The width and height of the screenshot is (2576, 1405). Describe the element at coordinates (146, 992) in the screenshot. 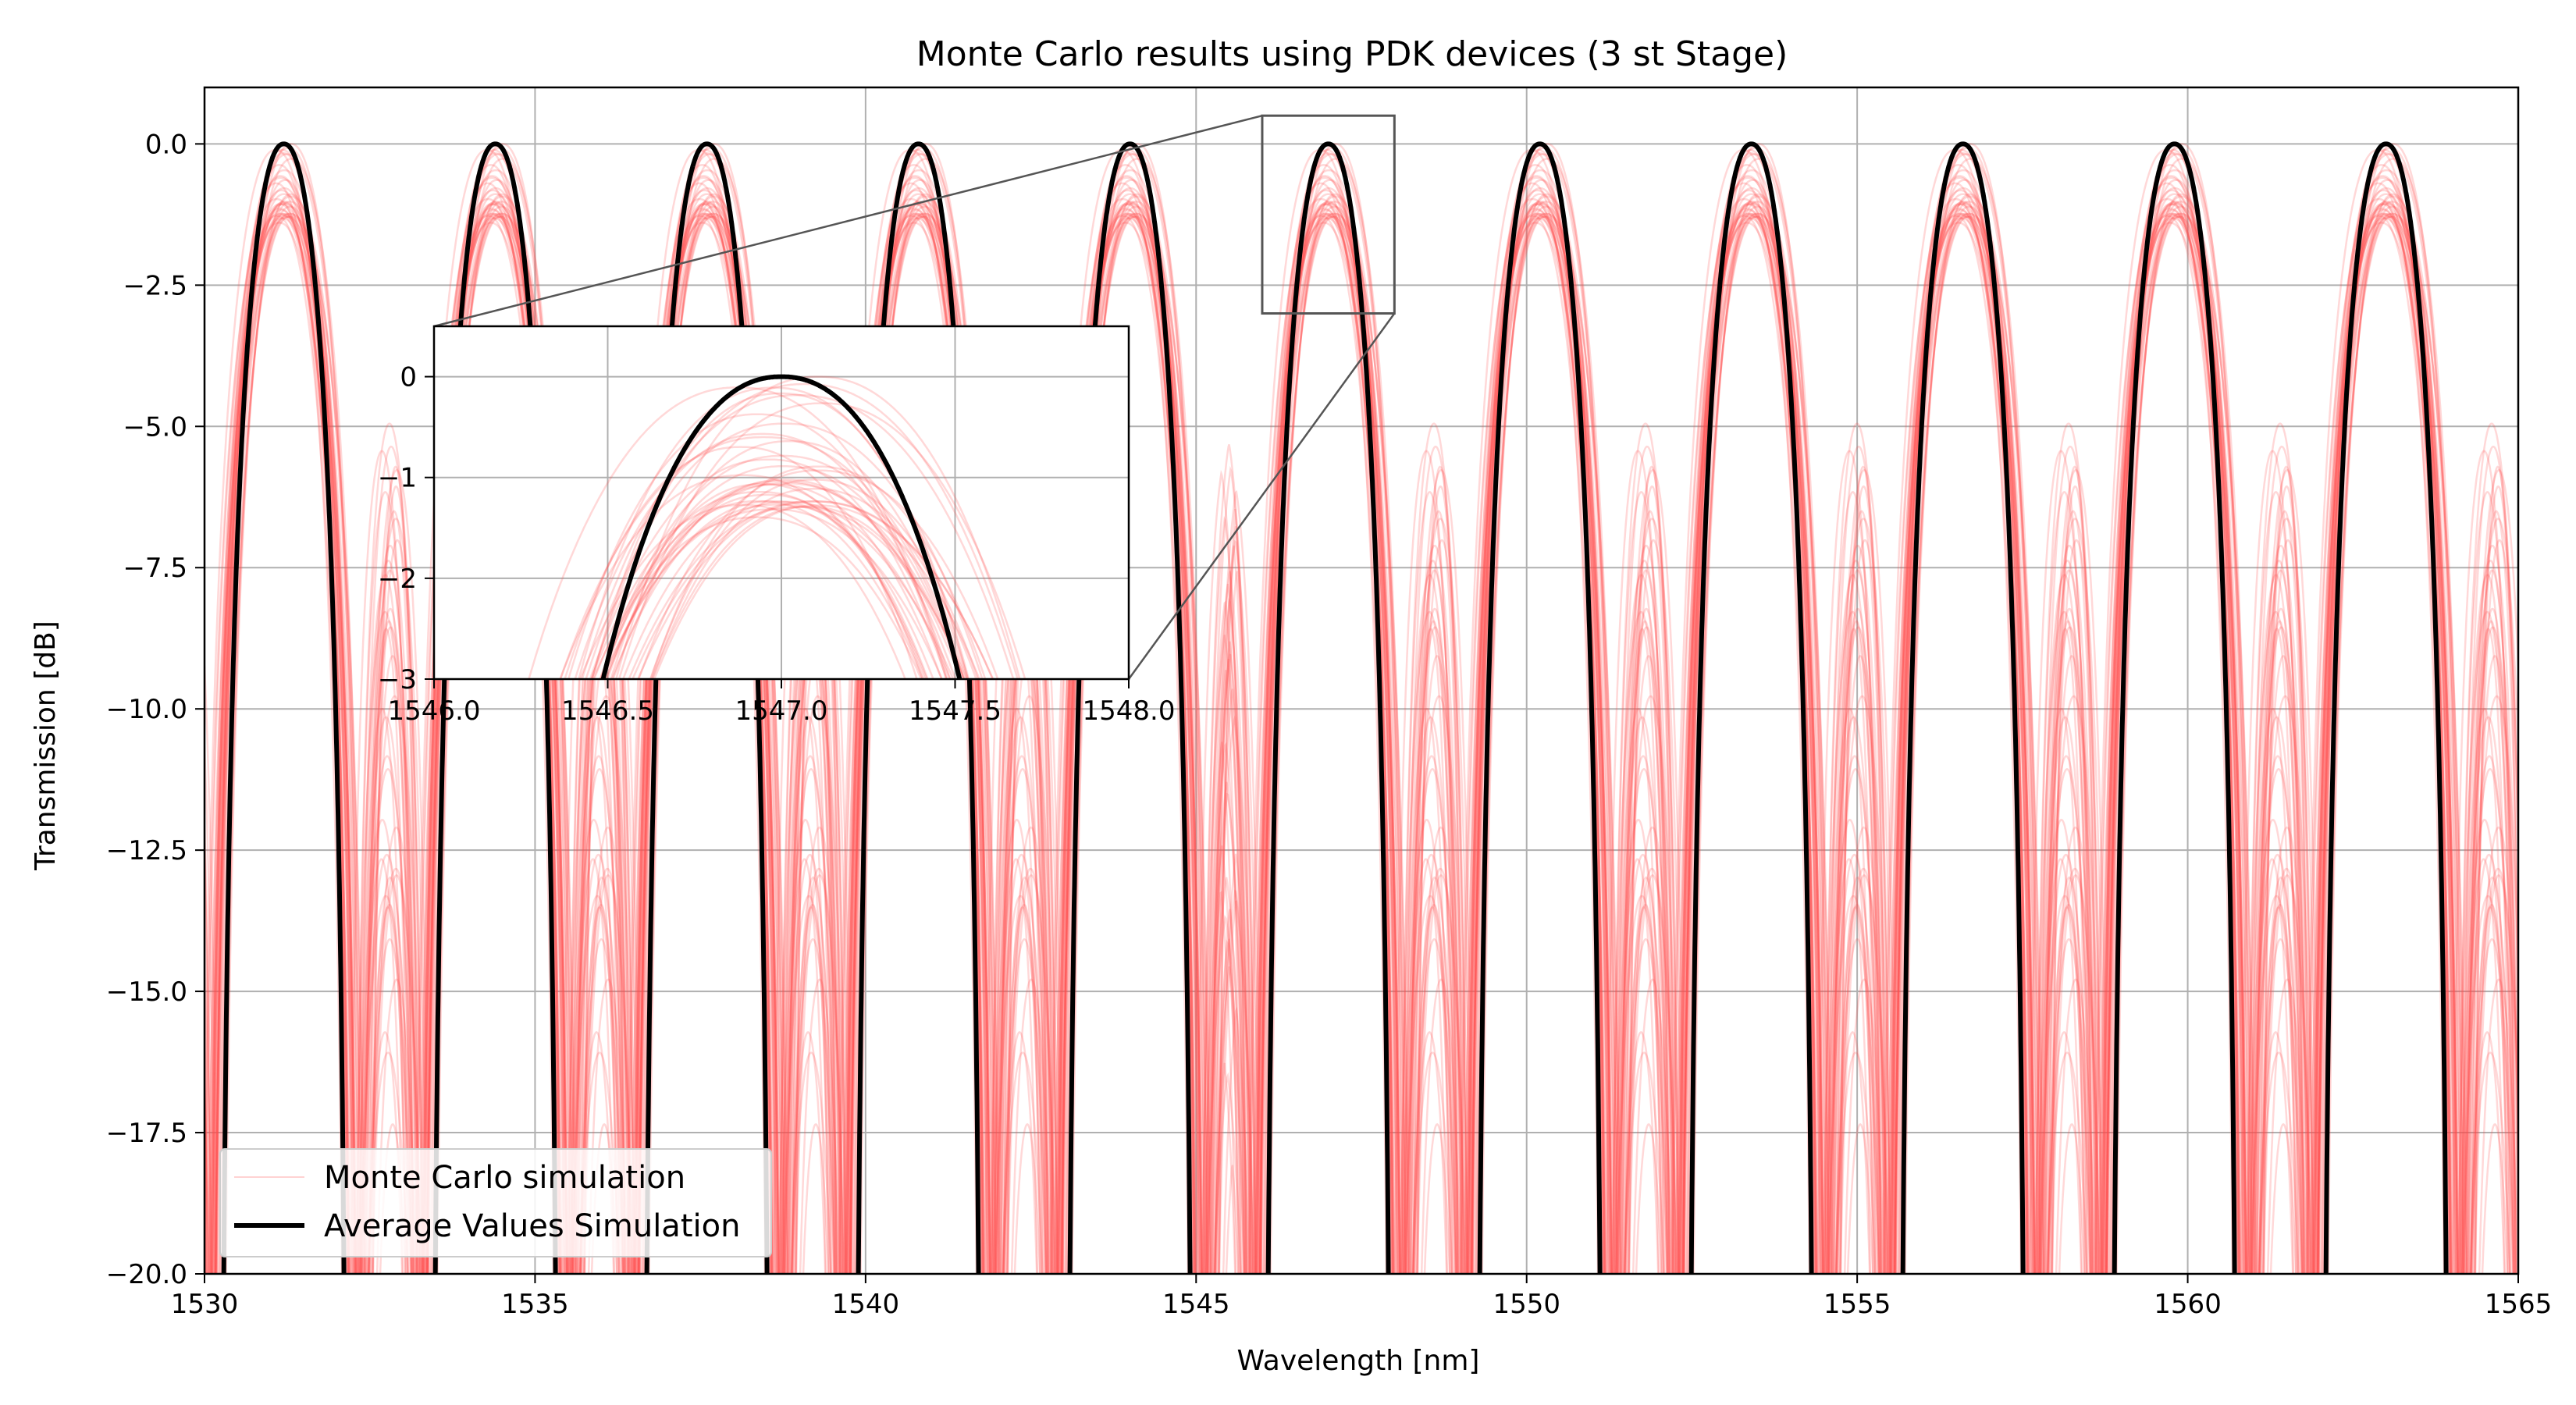

I see `y-tick-label-6: −15.0` at that location.